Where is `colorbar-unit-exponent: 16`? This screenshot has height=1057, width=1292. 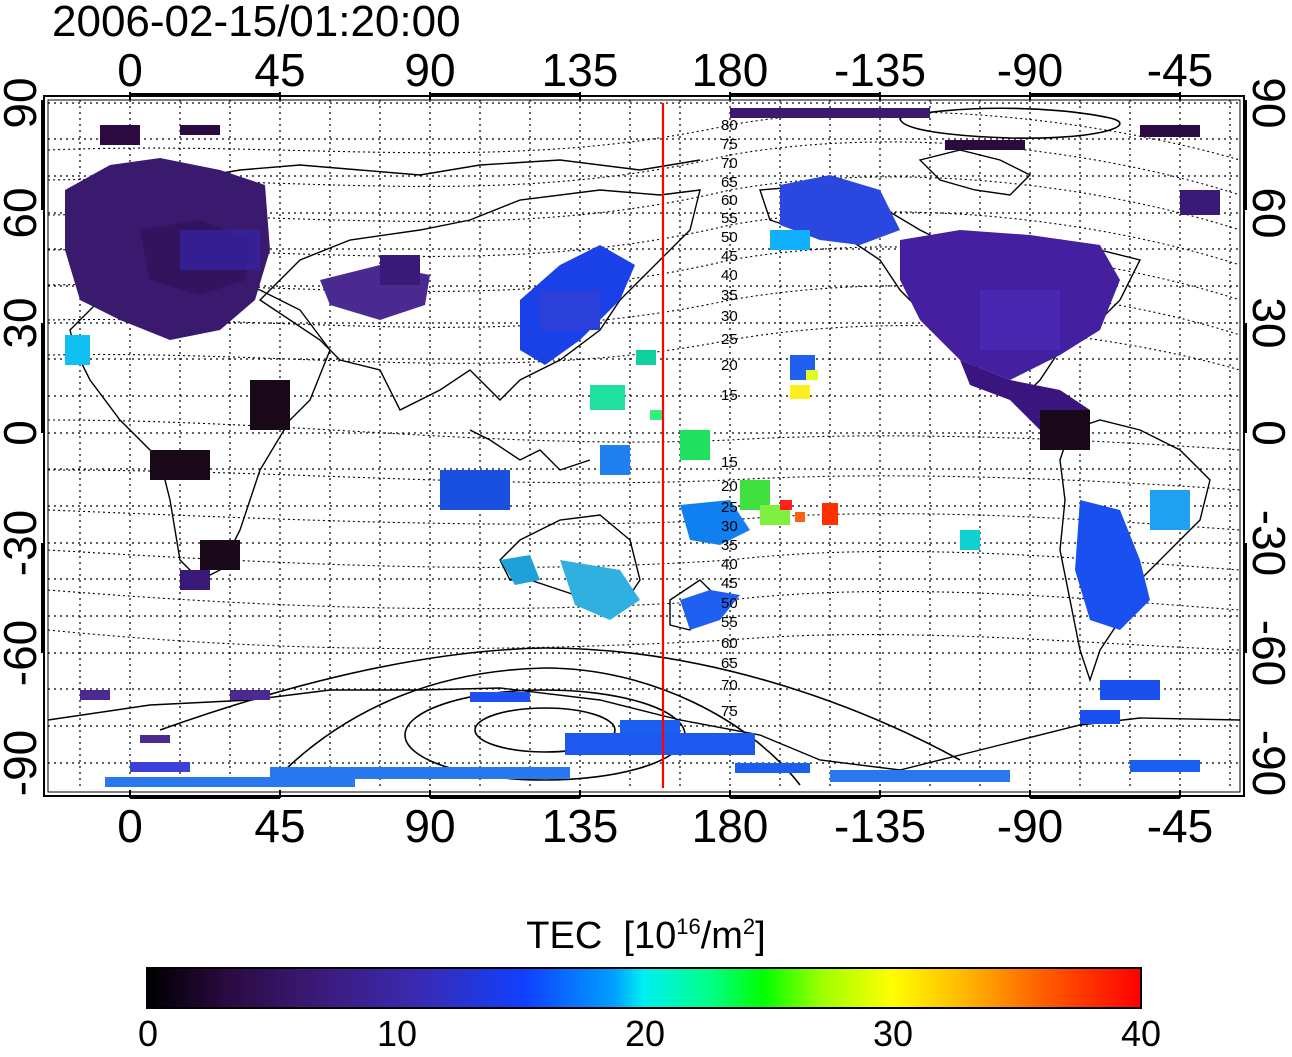
colorbar-unit-exponent: 16 is located at coordinates (688, 926).